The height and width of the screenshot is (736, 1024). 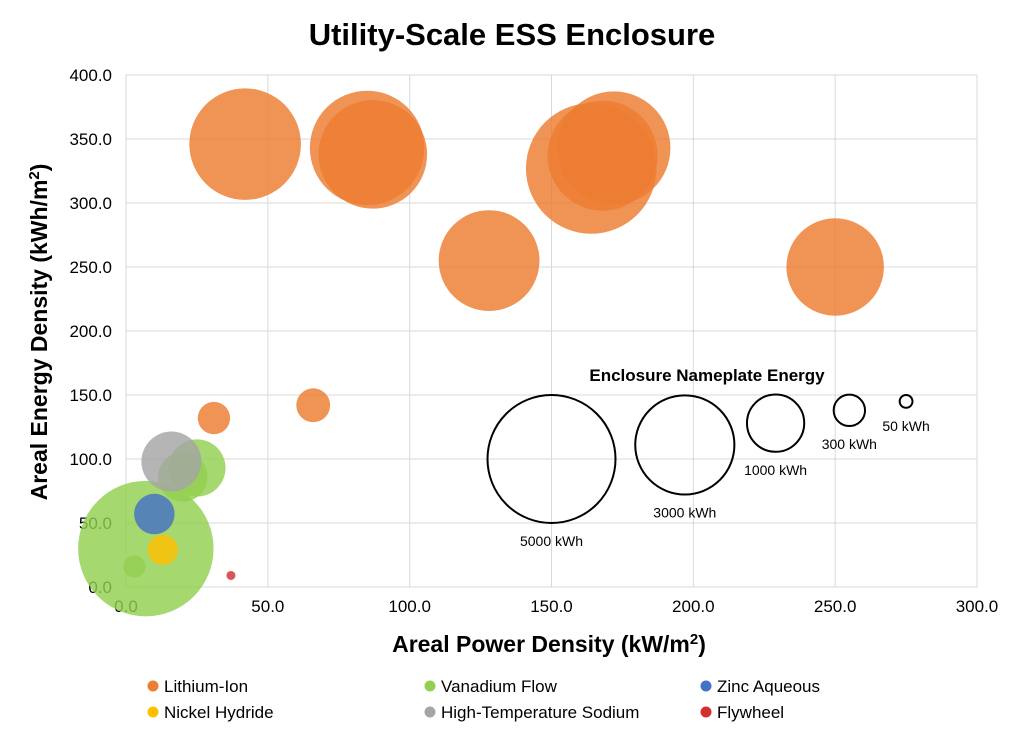 I want to click on y-tick-label: 300.0, so click(x=90, y=203).